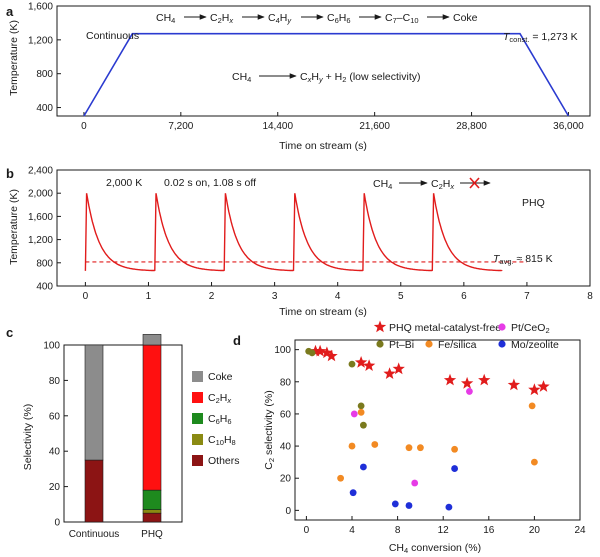  What do you see at coordinates (28, 437) in the screenshot?
I see `panel-c-ylabel: Selectivity (%)` at bounding box center [28, 437].